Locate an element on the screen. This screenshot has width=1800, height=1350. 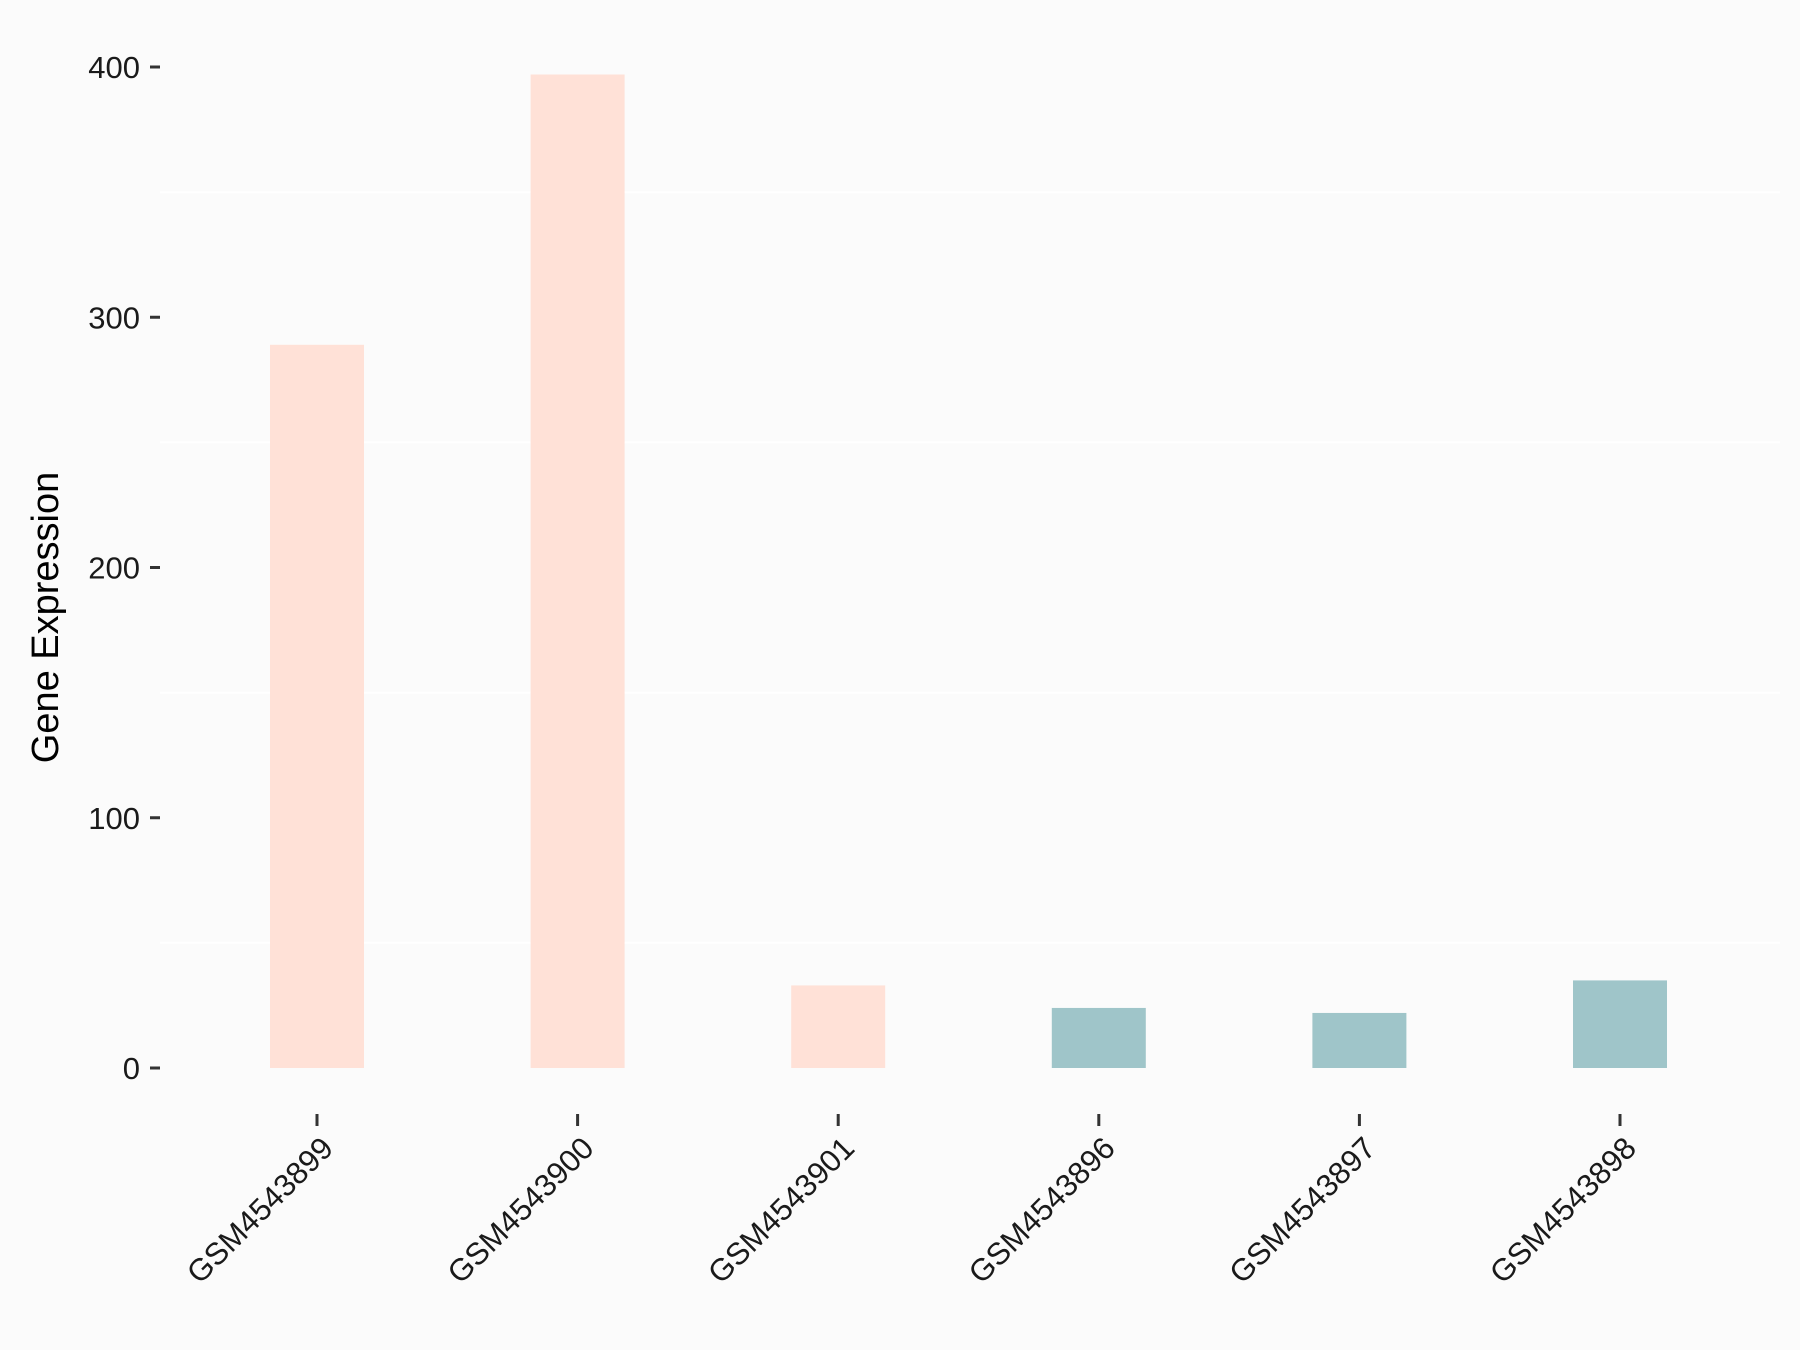
y-tick-label-100: 100 is located at coordinates (114, 818).